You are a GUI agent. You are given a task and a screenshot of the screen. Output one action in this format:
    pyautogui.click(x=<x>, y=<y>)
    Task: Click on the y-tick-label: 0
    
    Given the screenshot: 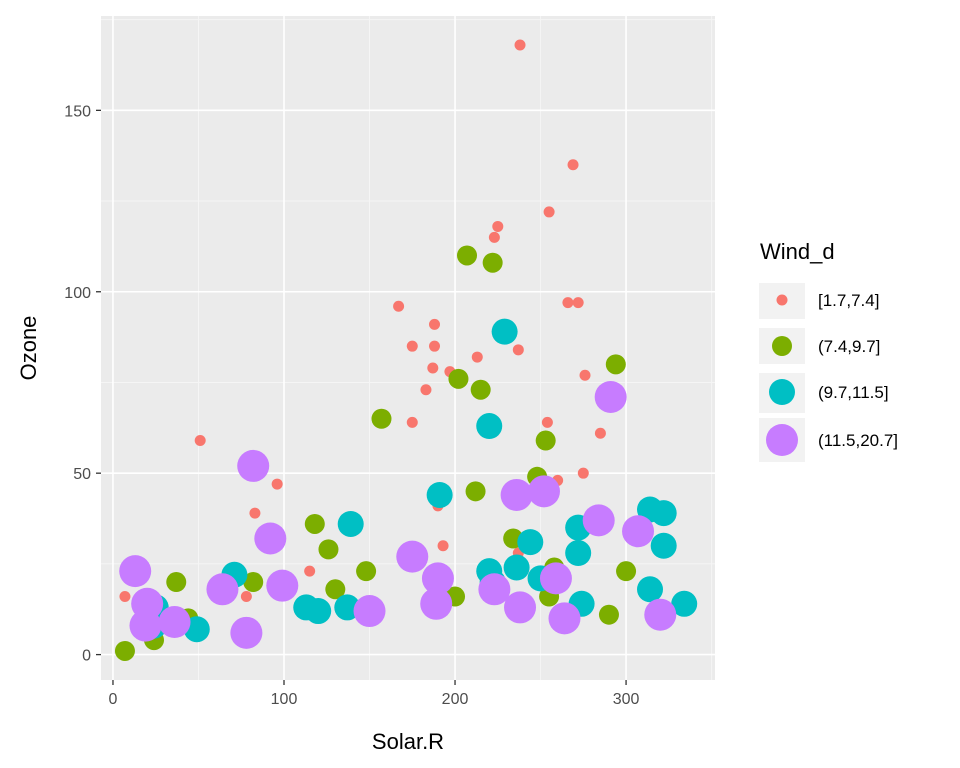 What is the action you would take?
    pyautogui.click(x=86, y=656)
    